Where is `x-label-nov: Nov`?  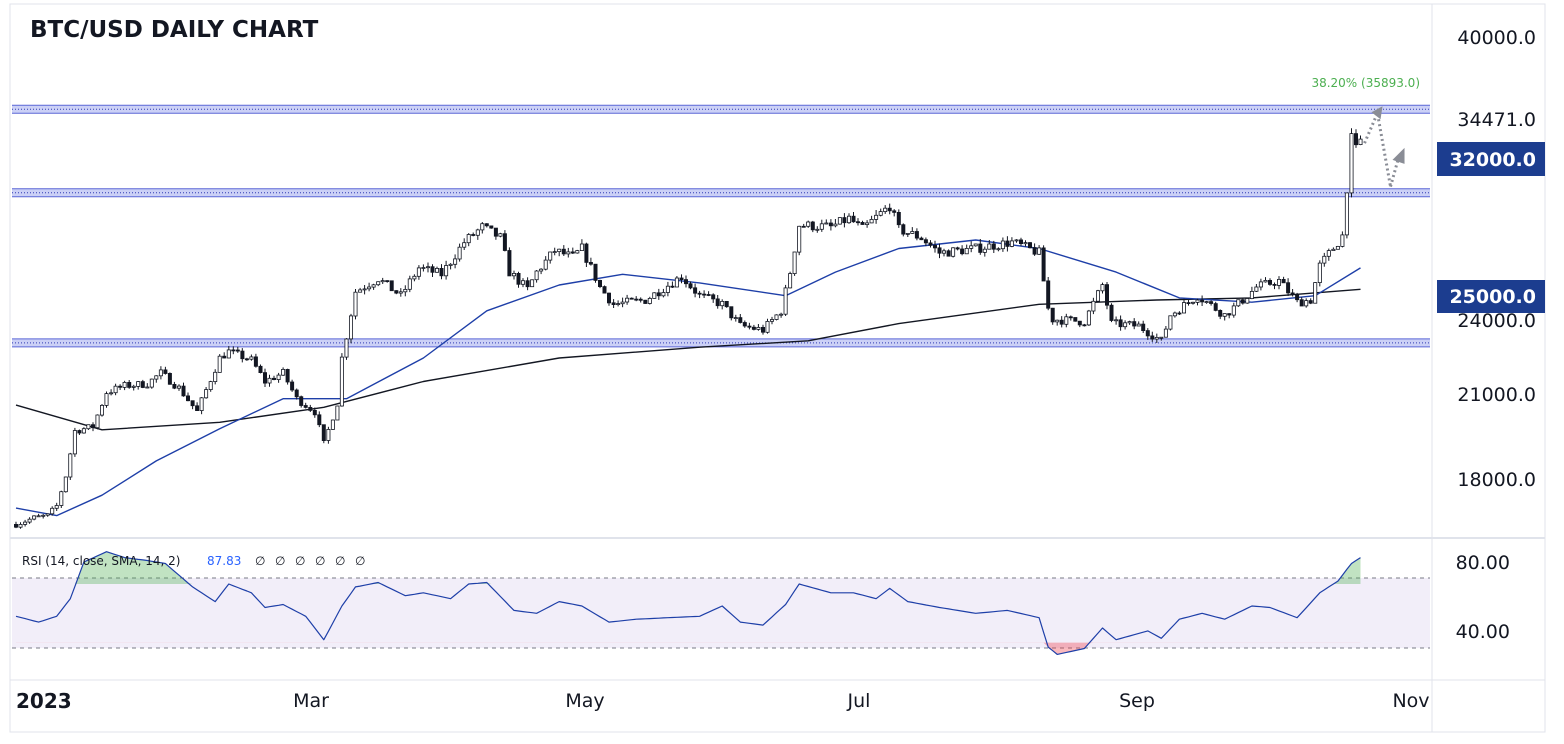
x-label-nov: Nov is located at coordinates (1410, 701).